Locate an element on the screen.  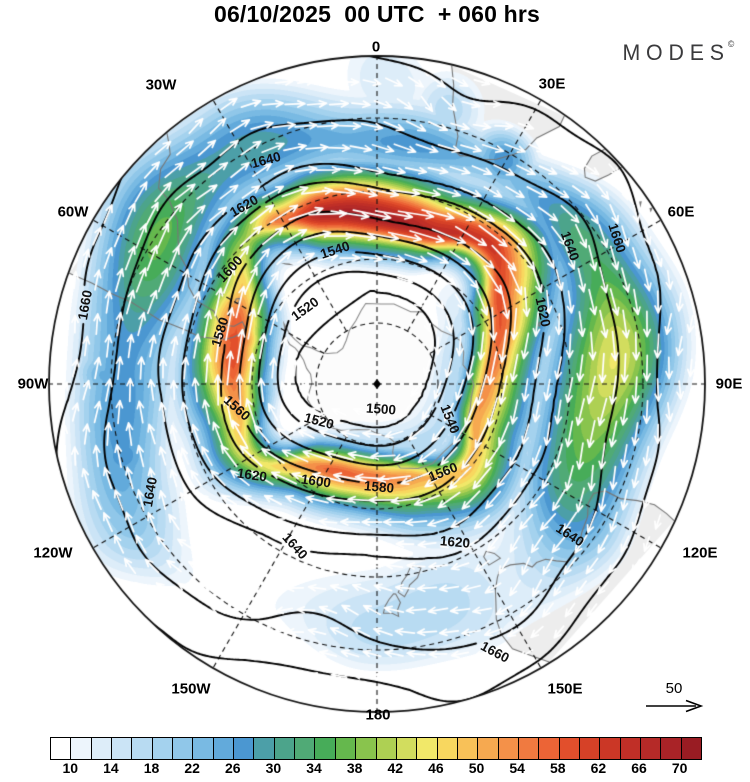
colorbar-tick-42: 42 is located at coordinates (395, 768).